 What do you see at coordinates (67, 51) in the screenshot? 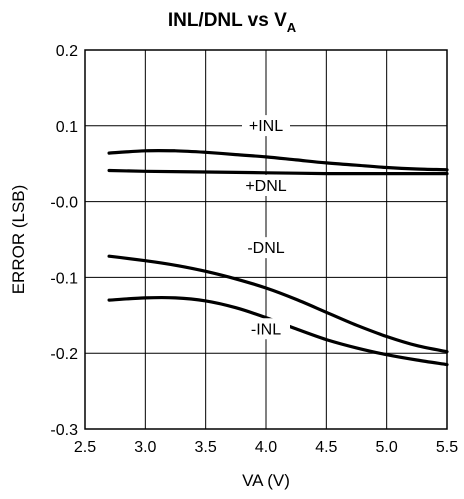
I see `y-tick-label: 0.2` at bounding box center [67, 51].